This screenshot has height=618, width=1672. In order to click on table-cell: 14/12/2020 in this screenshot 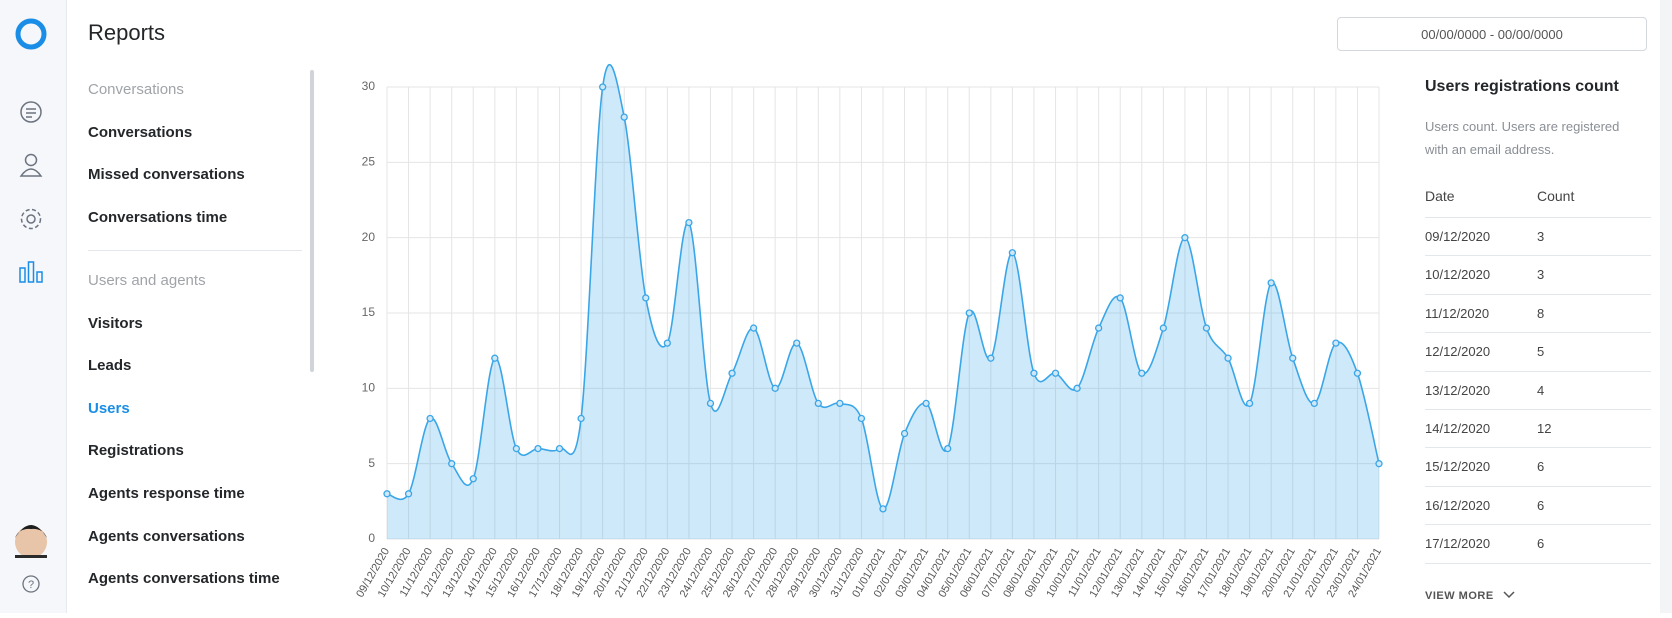, I will do `click(1458, 428)`.